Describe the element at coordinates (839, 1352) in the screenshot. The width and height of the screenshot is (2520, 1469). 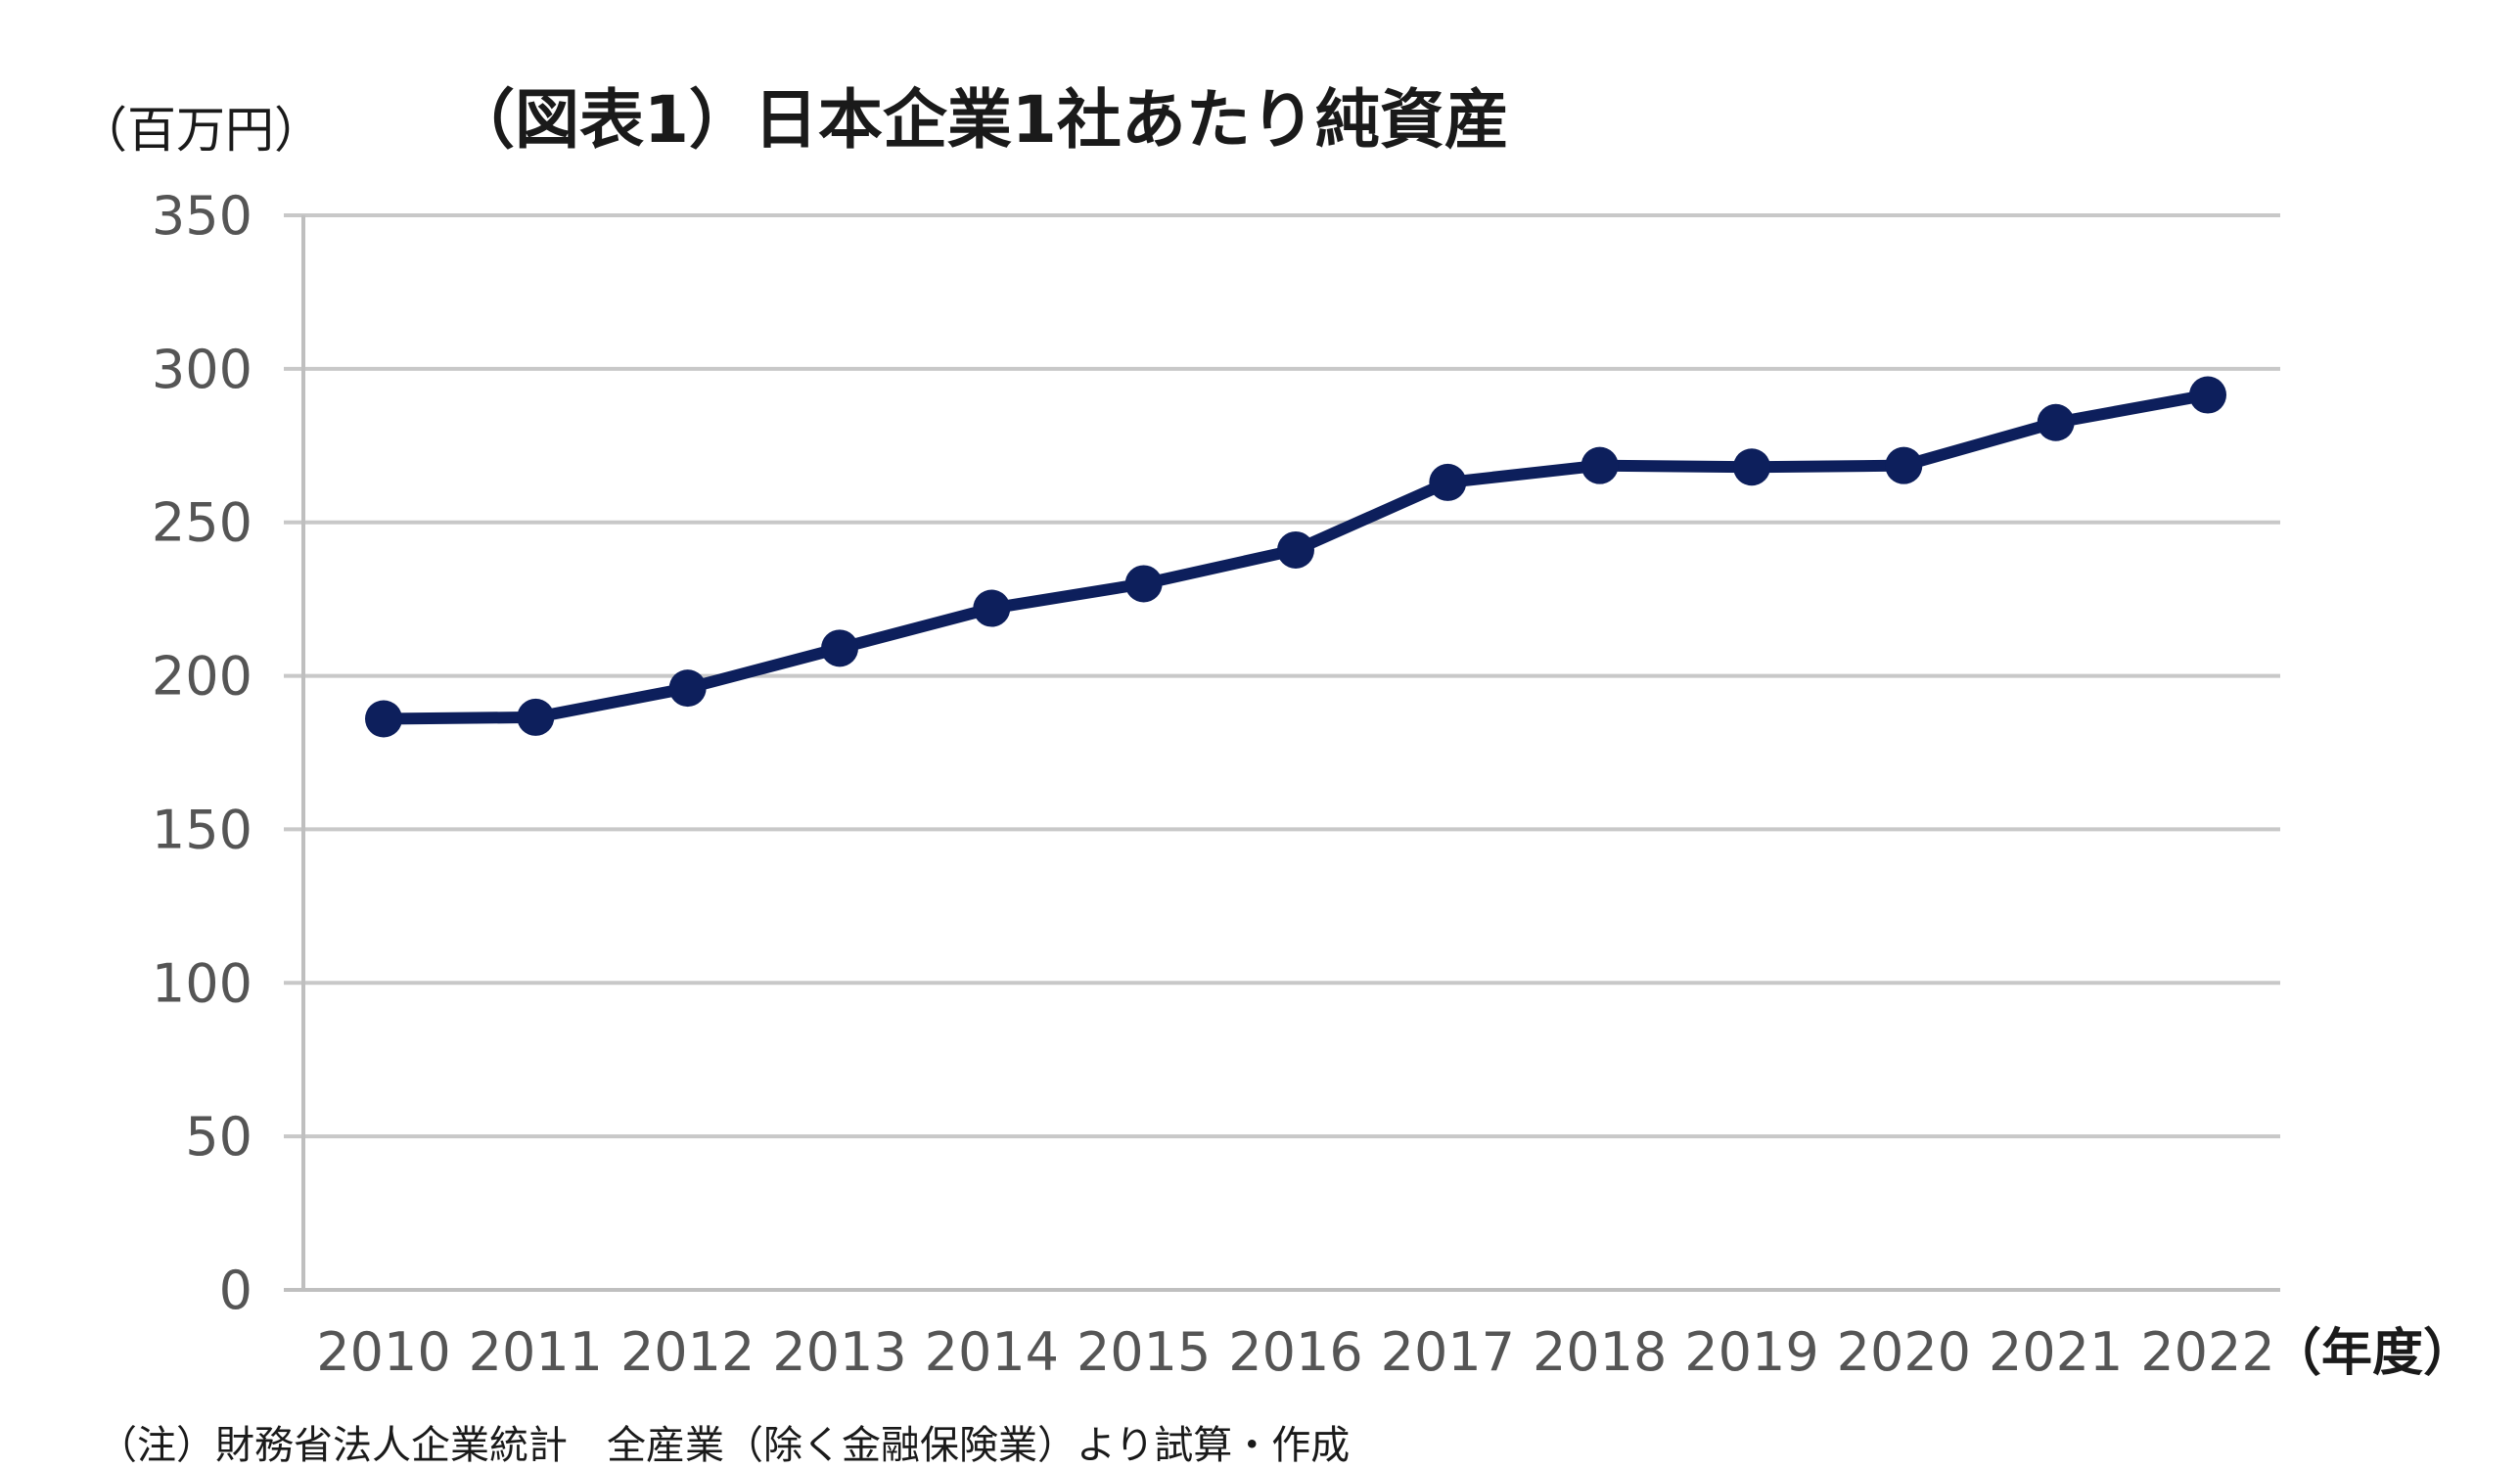
I see `x-tick-label: 2013` at that location.